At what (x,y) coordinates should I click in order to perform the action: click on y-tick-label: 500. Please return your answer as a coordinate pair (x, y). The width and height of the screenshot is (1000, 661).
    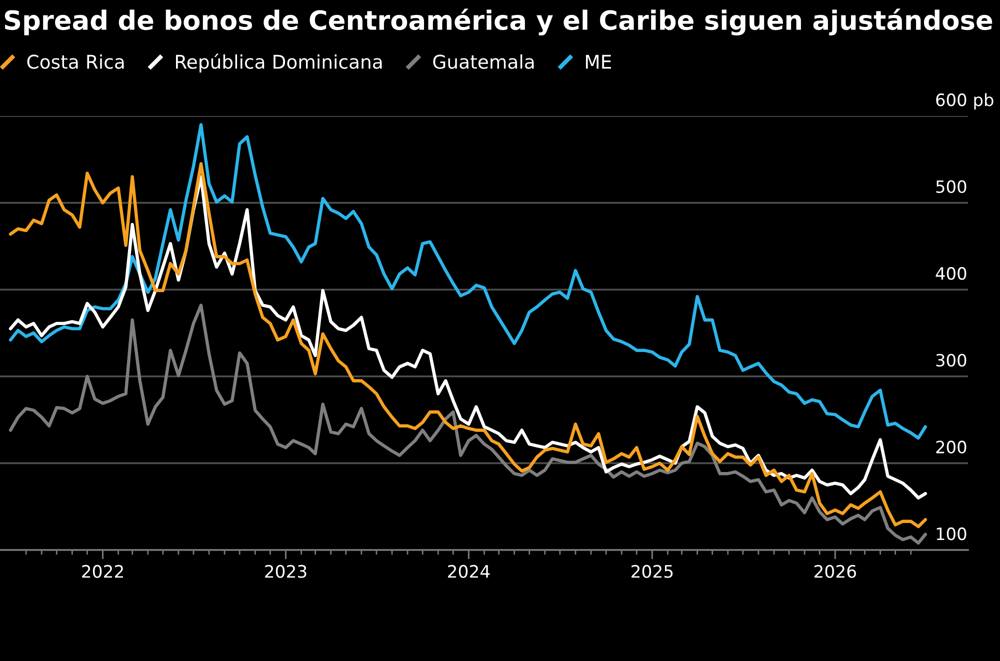
    Looking at the image, I should click on (951, 187).